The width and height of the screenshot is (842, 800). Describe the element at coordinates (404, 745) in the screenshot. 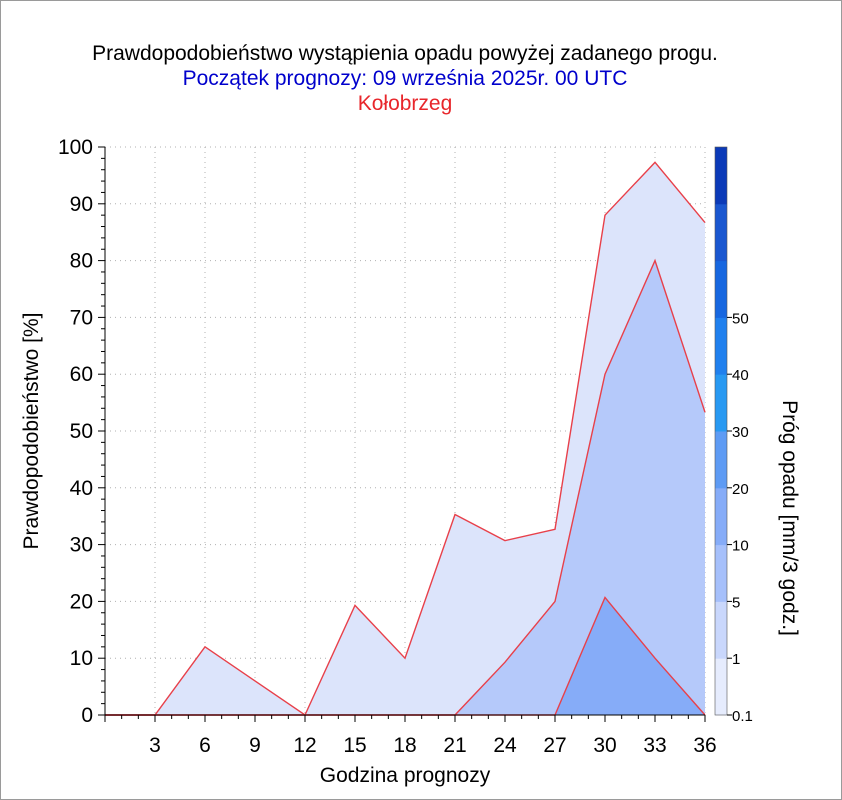

I see `x-tick-label: 18` at that location.